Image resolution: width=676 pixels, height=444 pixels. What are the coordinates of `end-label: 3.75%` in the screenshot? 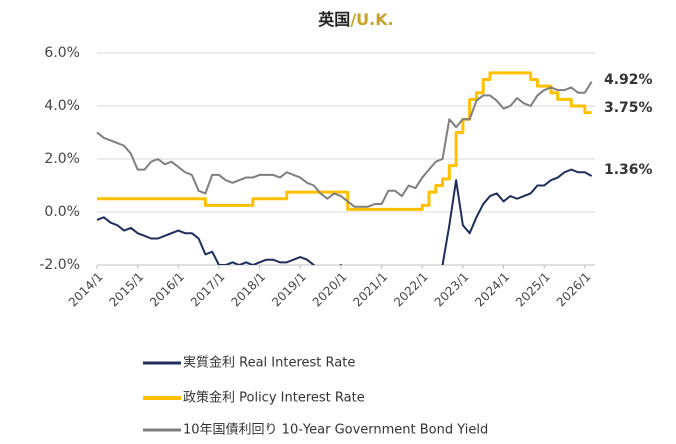 It's located at (628, 108).